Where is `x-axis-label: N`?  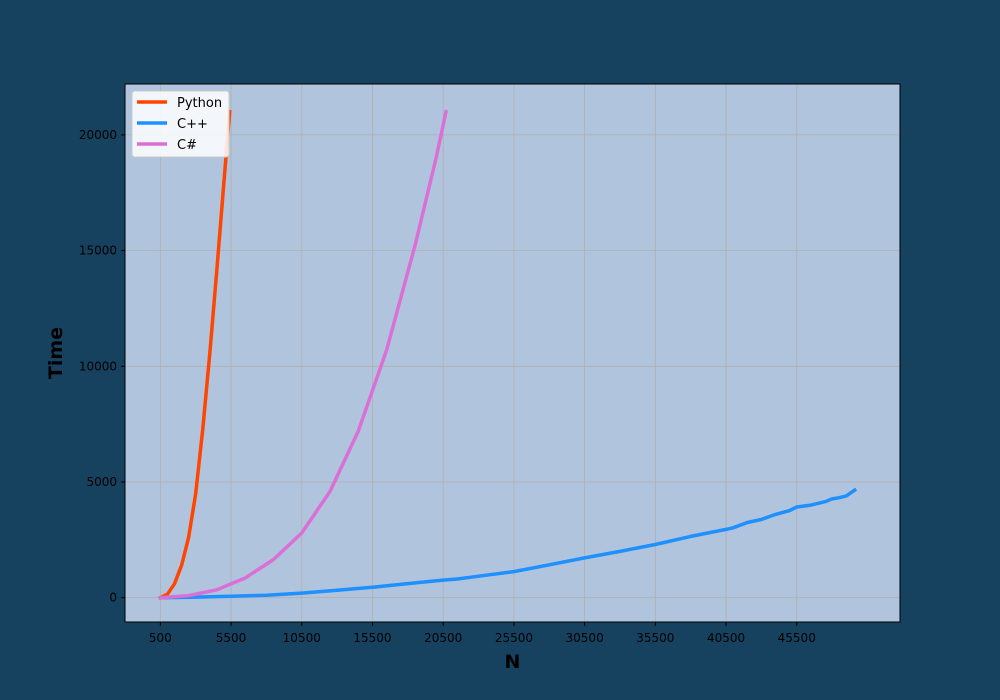
x-axis-label: N is located at coordinates (513, 662).